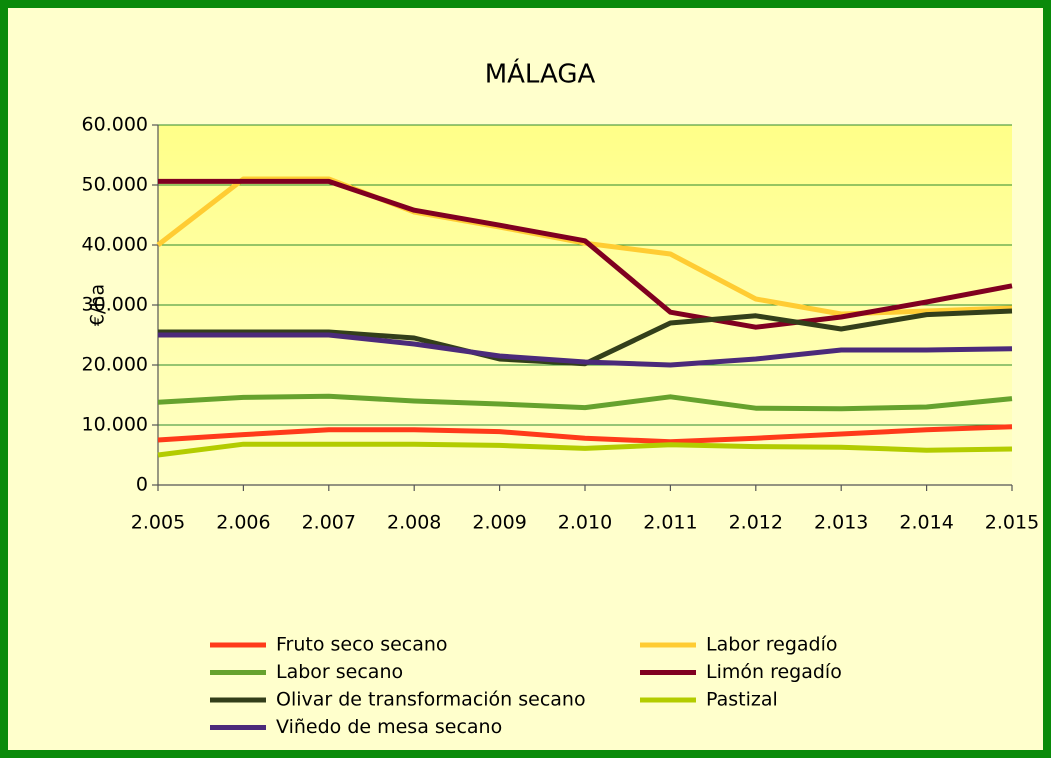  Describe the element at coordinates (774, 672) in the screenshot. I see `legend-label: Limón regadío` at that location.